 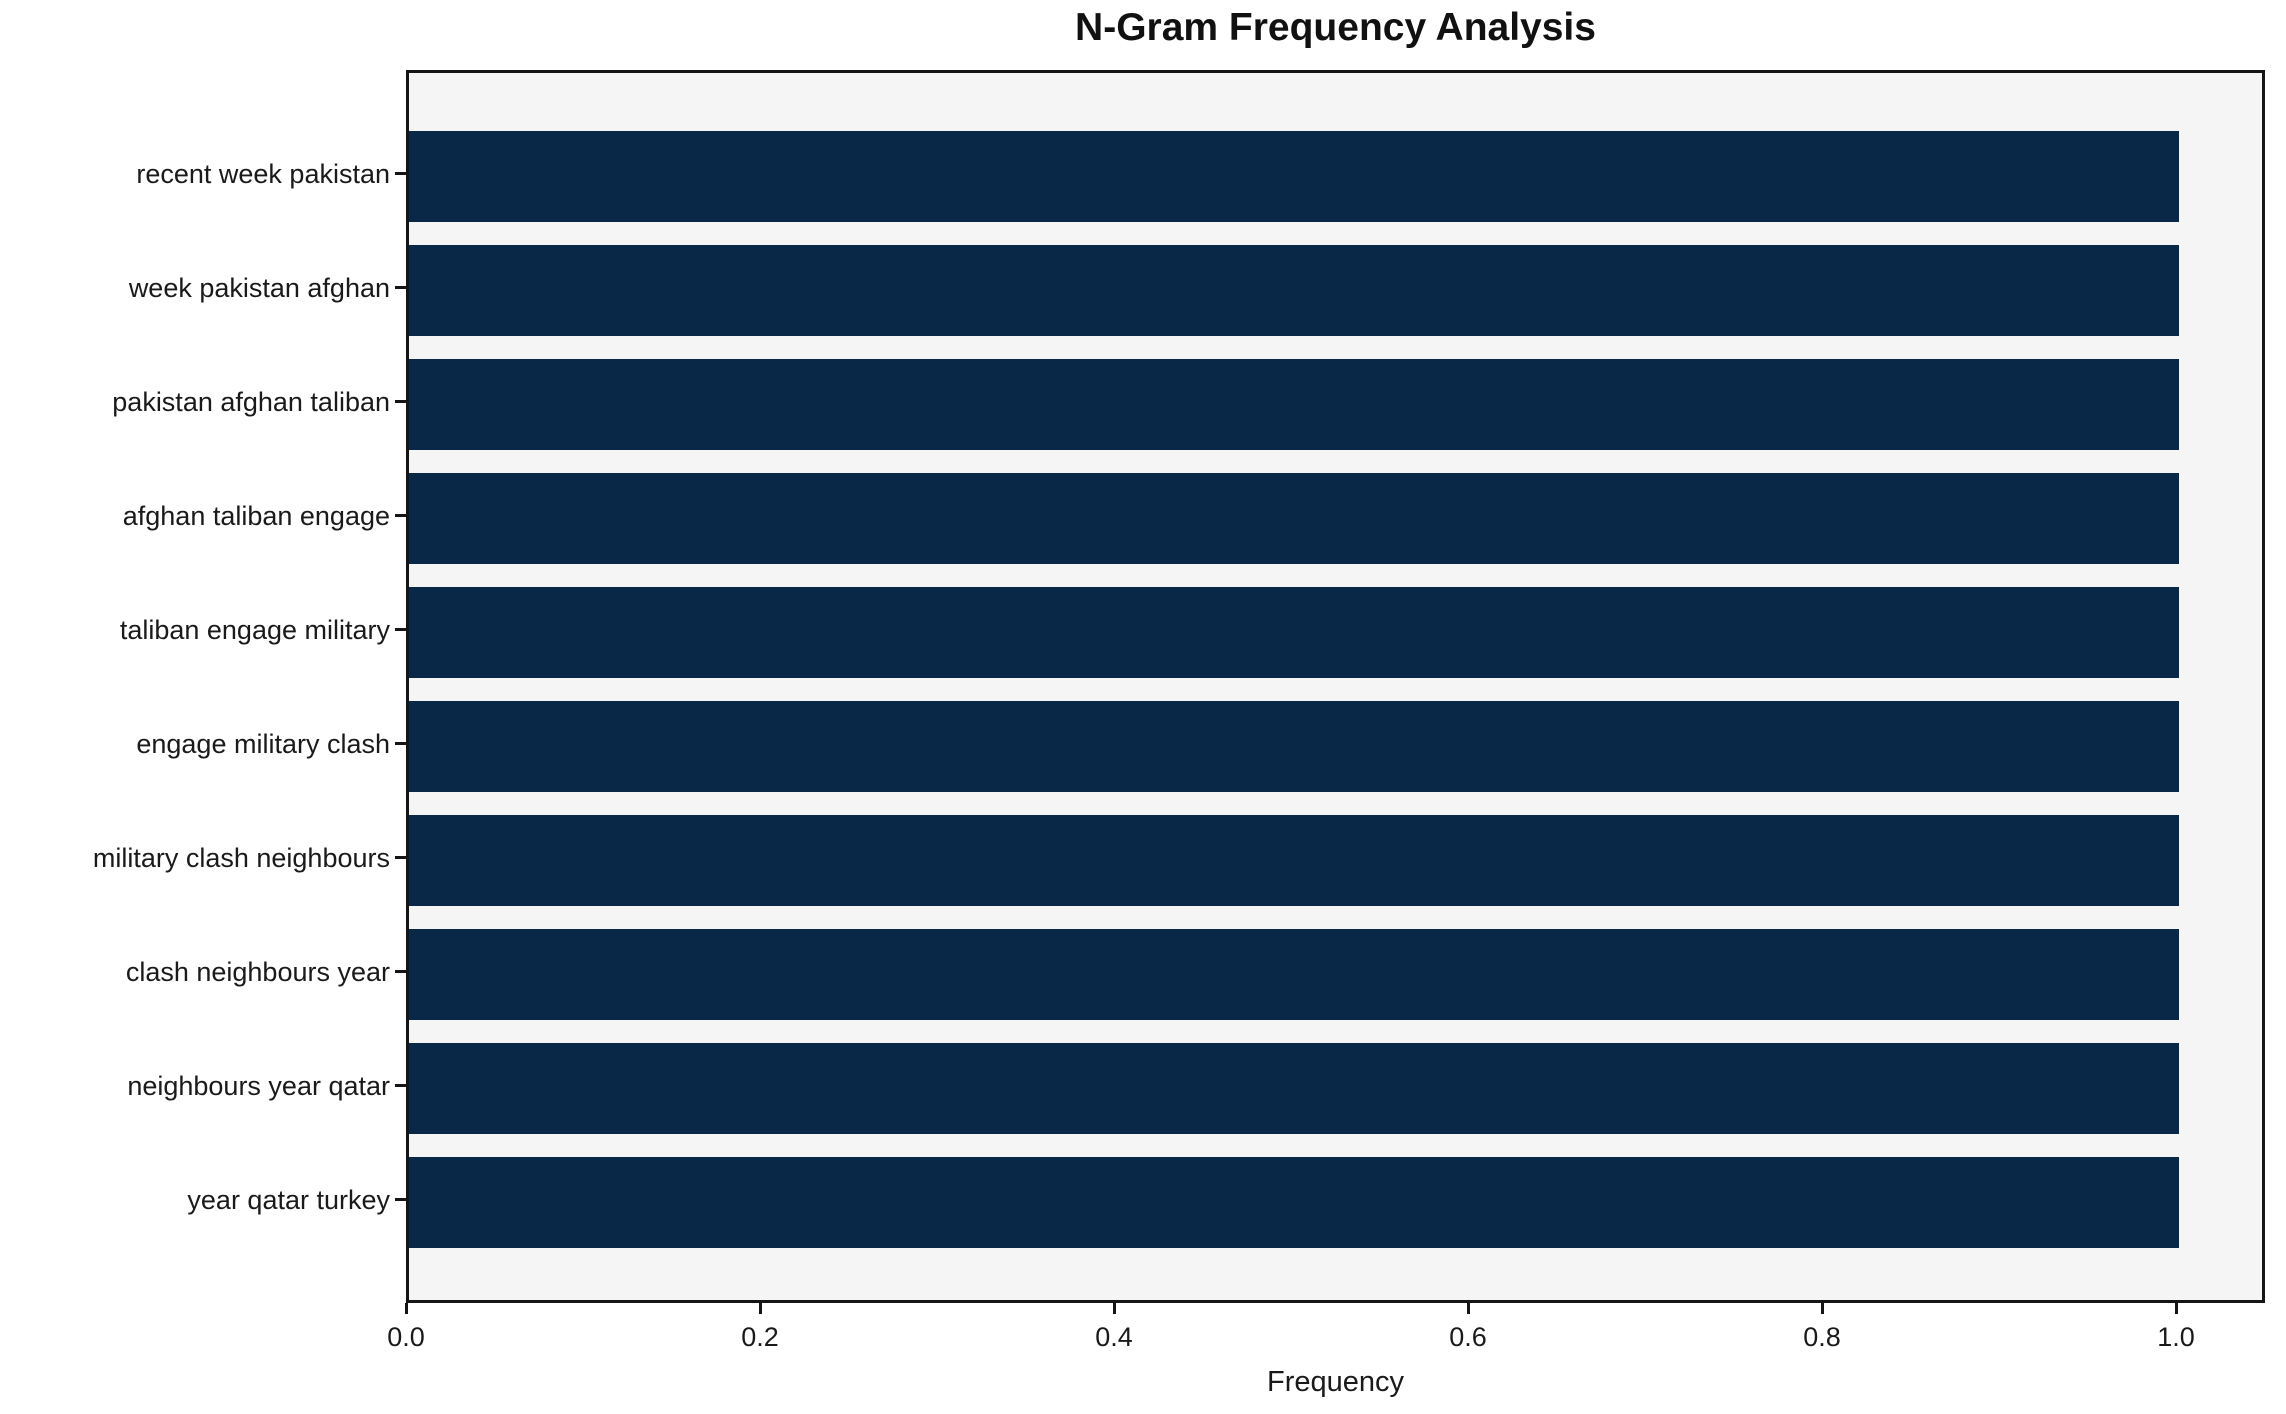 What do you see at coordinates (251, 402) in the screenshot?
I see `y-tick-label: pakistan afghan taliban` at bounding box center [251, 402].